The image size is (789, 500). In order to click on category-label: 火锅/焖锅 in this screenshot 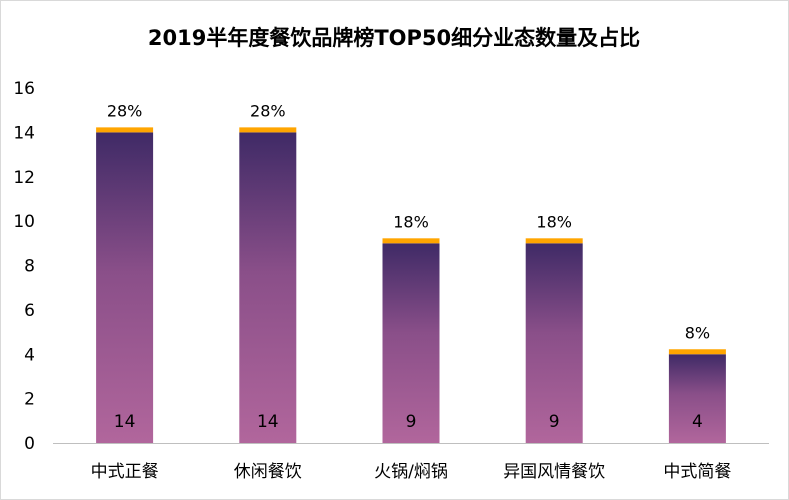, I will do `click(411, 472)`.